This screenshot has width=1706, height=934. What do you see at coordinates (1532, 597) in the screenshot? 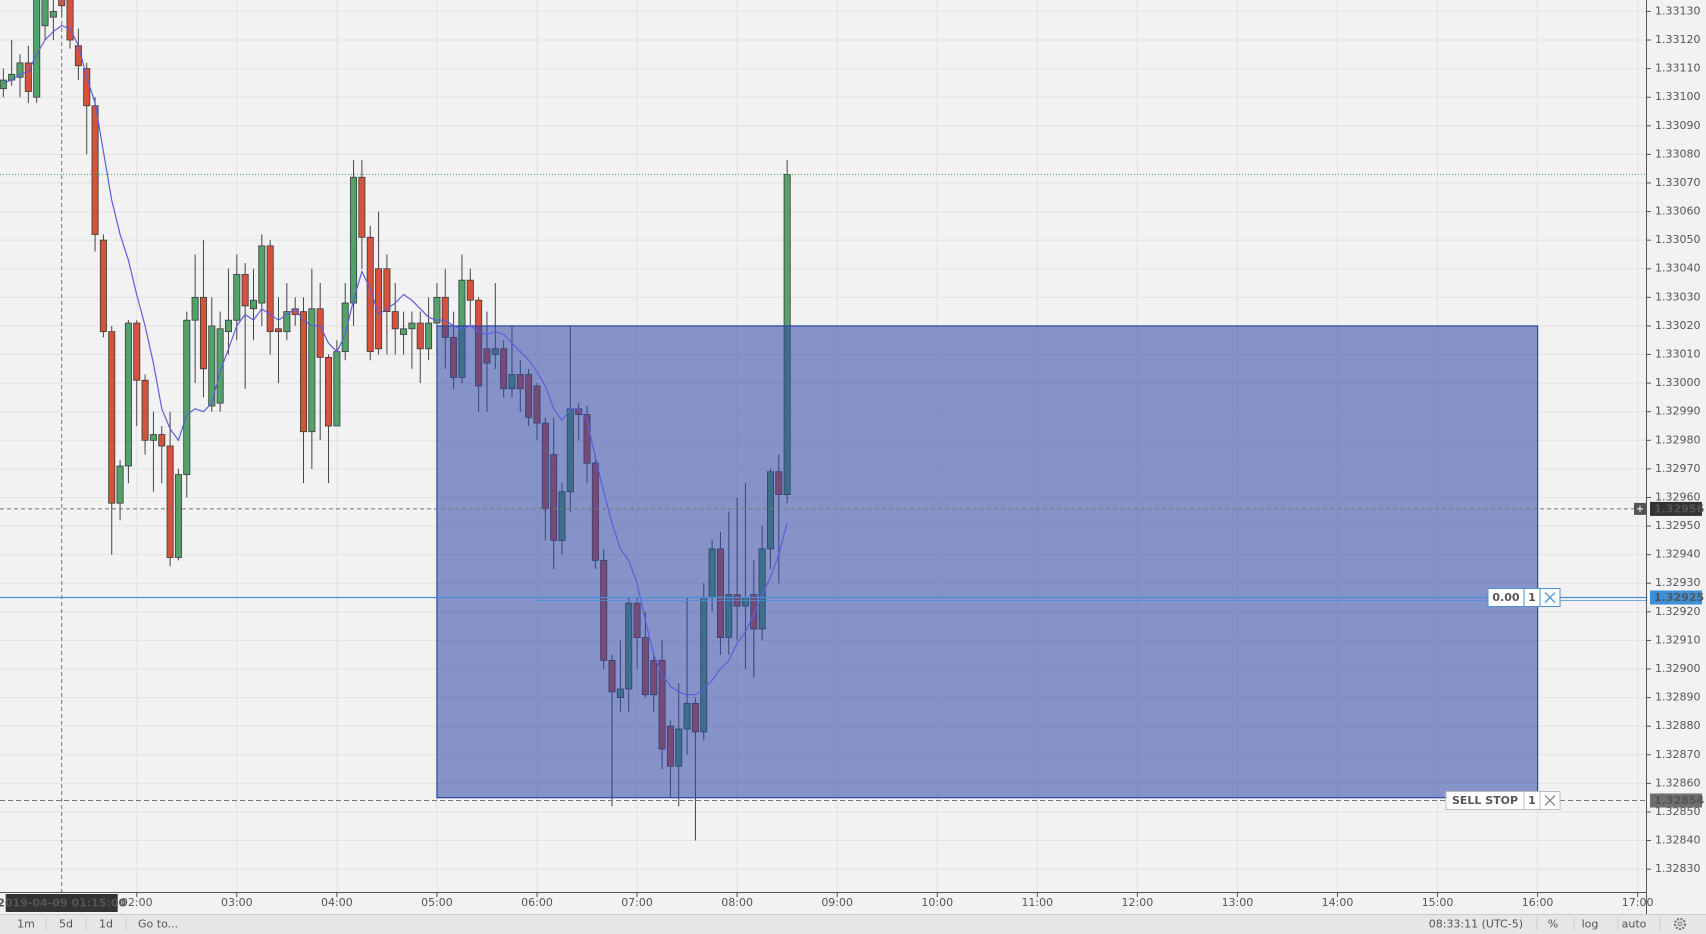
I see `position-qty: 1` at bounding box center [1532, 597].